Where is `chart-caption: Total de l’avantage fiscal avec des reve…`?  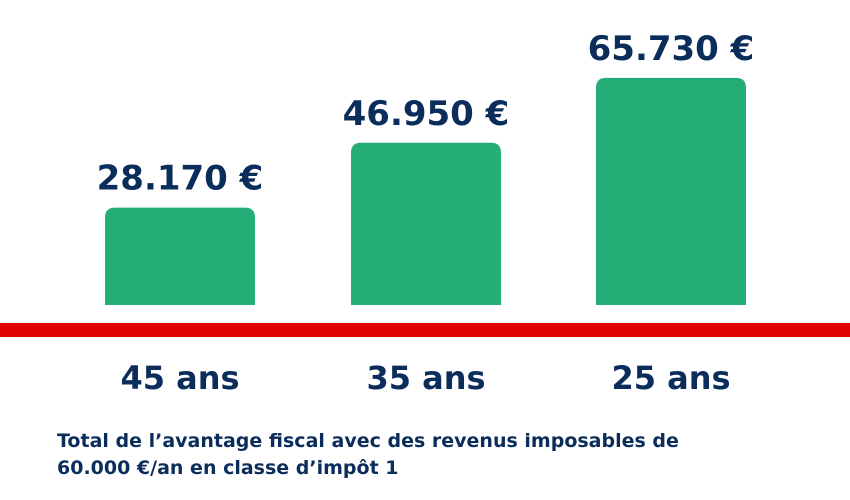 chart-caption: Total de l’avantage fiscal avec des reve… is located at coordinates (437, 455).